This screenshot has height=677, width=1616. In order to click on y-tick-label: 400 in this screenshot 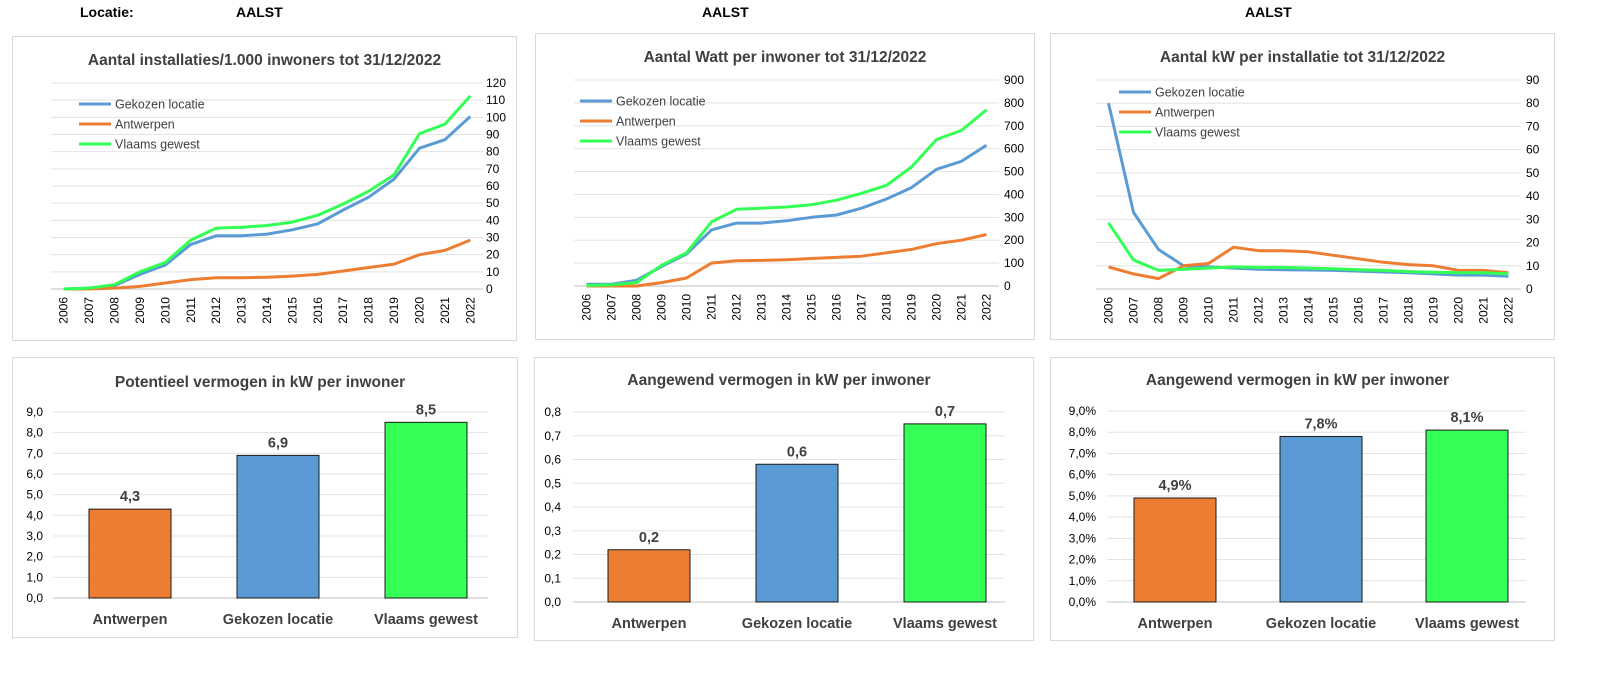, I will do `click(1014, 194)`.